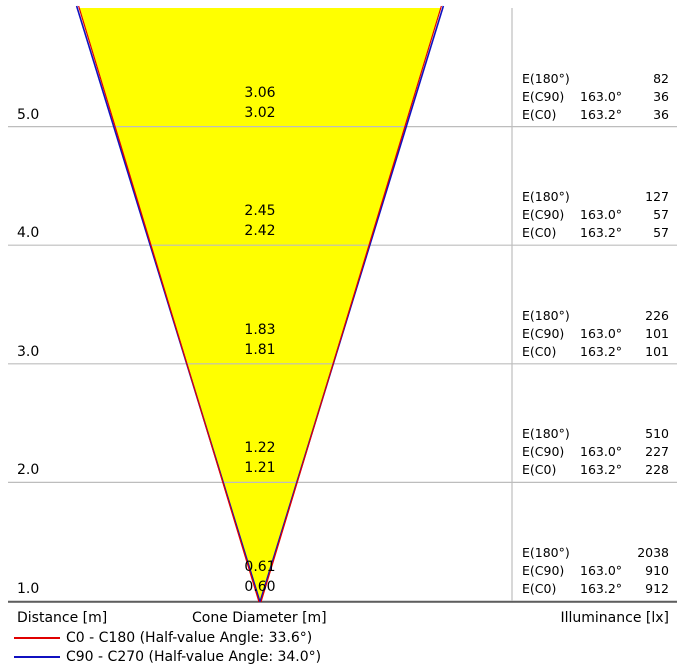 The width and height of the screenshot is (677, 668). I want to click on ec90-value: 227, so click(657, 452).